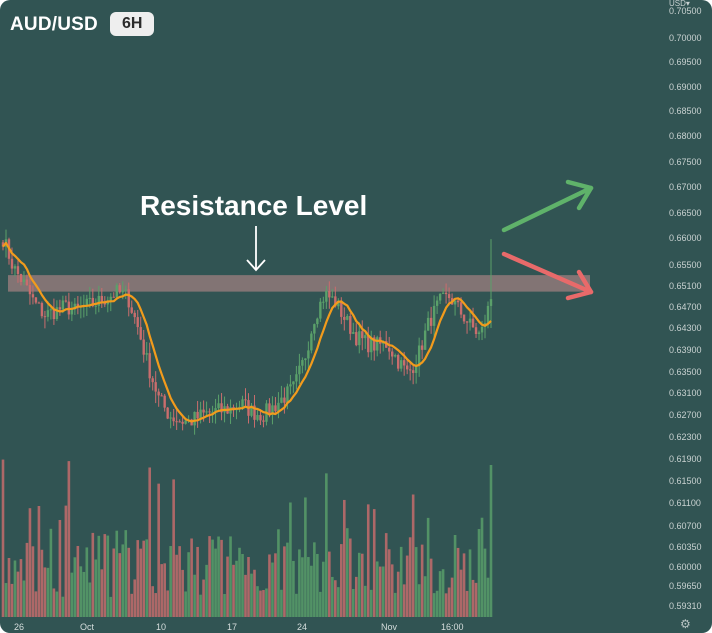 This screenshot has height=633, width=712. Describe the element at coordinates (19, 627) in the screenshot. I see `x-tick-label: 26` at that location.